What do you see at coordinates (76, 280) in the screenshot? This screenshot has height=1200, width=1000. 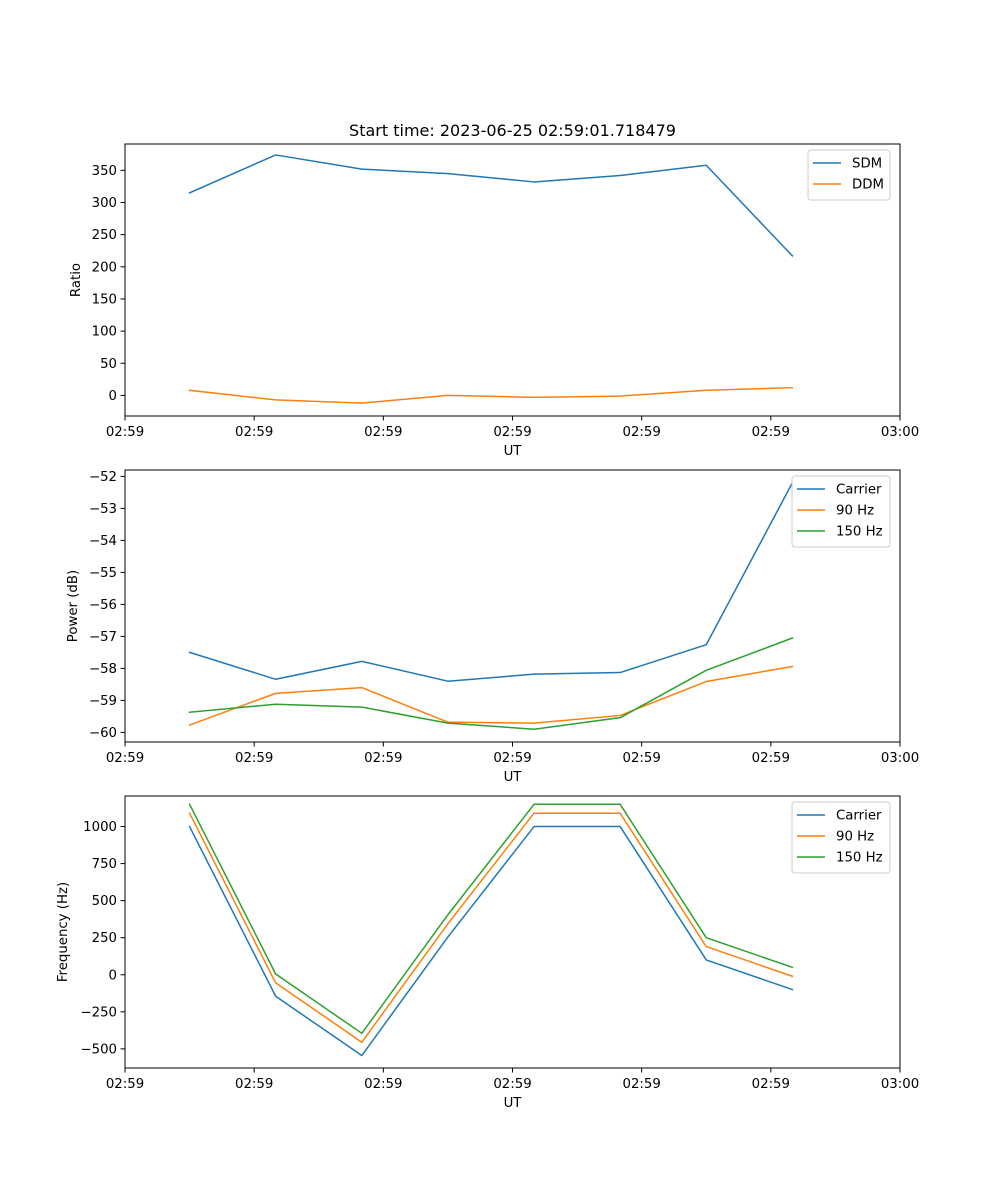 I see `y-axis-label: Ratio` at bounding box center [76, 280].